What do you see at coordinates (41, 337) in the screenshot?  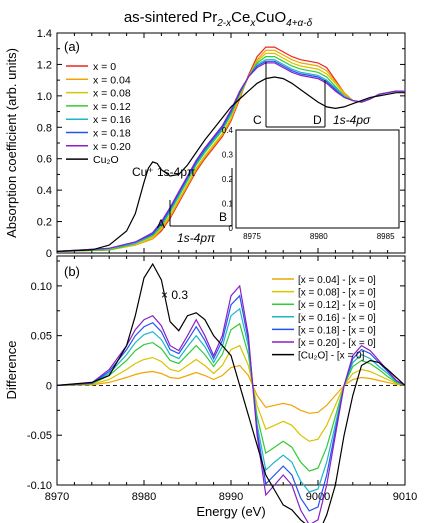 I see `y-tick-label: 0.05` at bounding box center [41, 337].